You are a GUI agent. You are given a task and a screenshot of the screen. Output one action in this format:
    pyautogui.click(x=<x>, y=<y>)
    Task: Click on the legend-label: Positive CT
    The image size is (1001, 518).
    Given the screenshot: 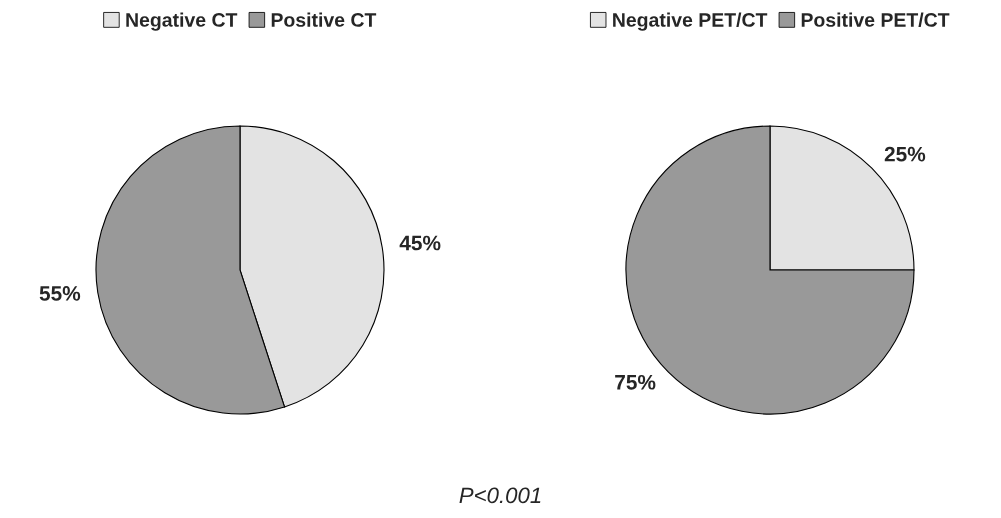 What is the action you would take?
    pyautogui.click(x=324, y=19)
    